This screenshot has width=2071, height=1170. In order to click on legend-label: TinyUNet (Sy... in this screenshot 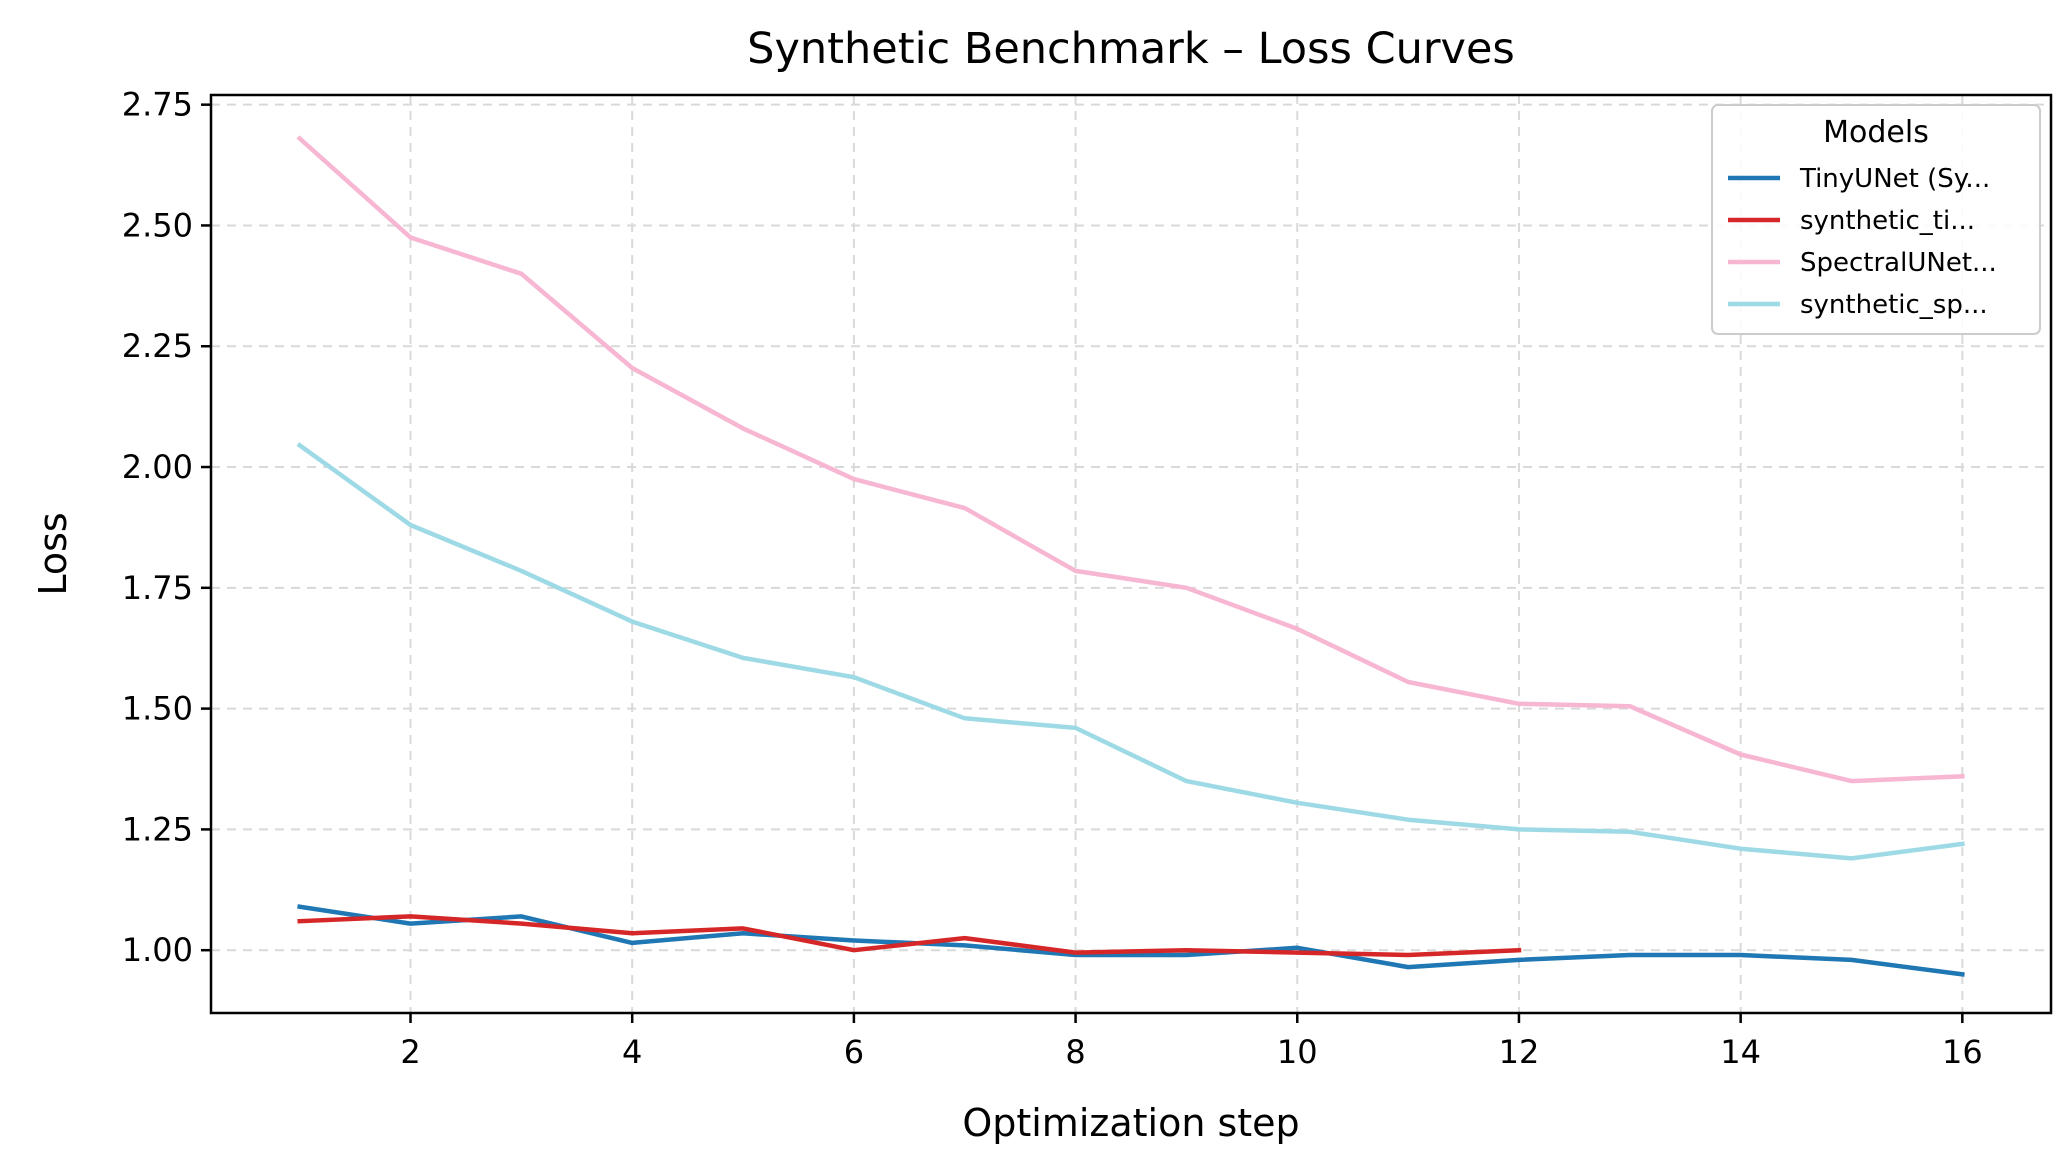, I will do `click(1894, 179)`.